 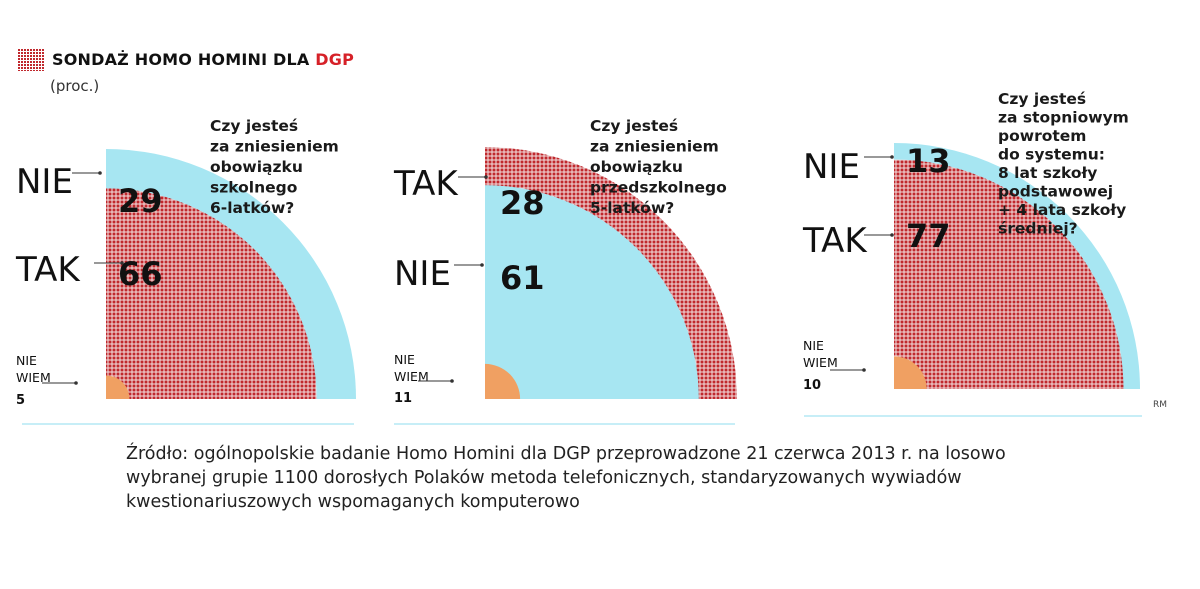 I want to click on dont-know-value: 11, so click(x=403, y=398).